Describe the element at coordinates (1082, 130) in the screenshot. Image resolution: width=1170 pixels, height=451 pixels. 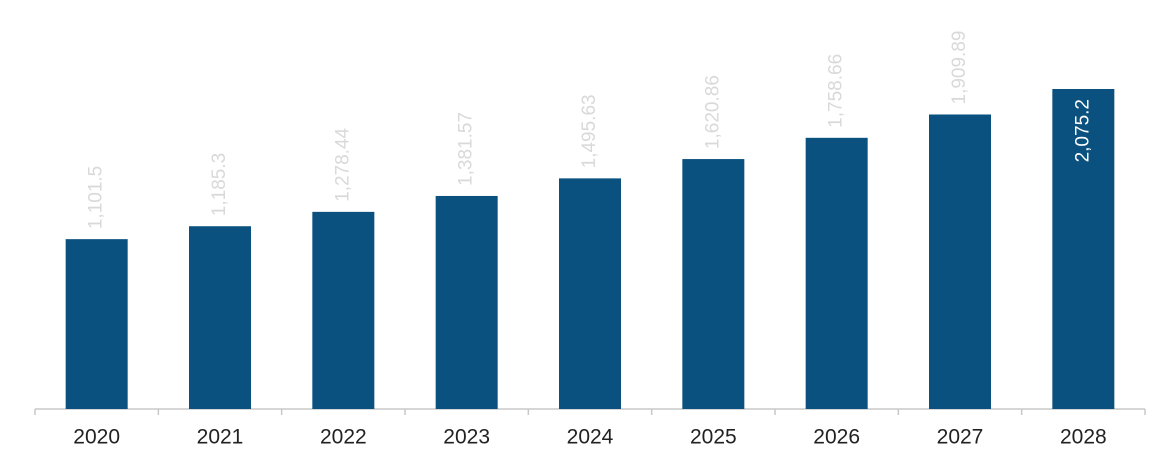
I see `value-label: 2,075.2` at that location.